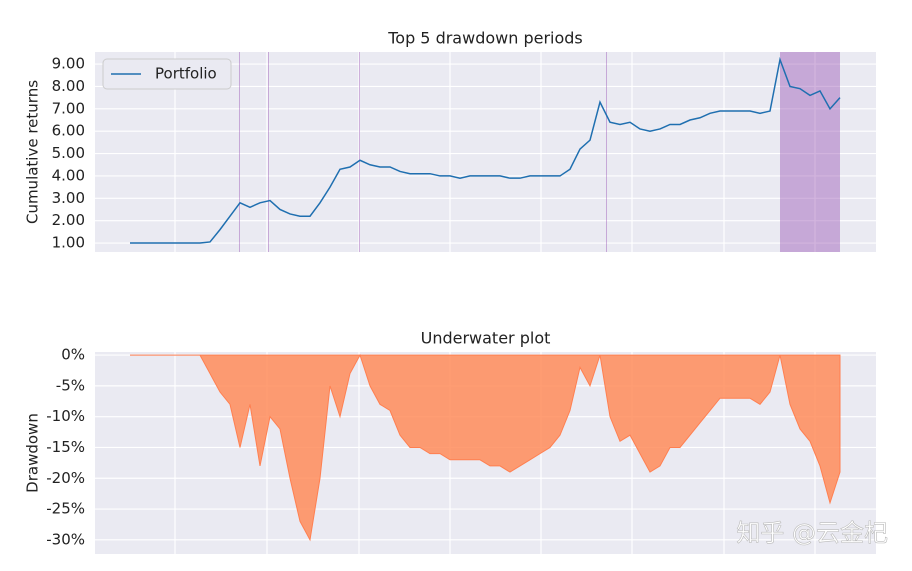 This screenshot has height=571, width=912. What do you see at coordinates (73, 355) in the screenshot?
I see `y-tick-label: 0%` at bounding box center [73, 355].